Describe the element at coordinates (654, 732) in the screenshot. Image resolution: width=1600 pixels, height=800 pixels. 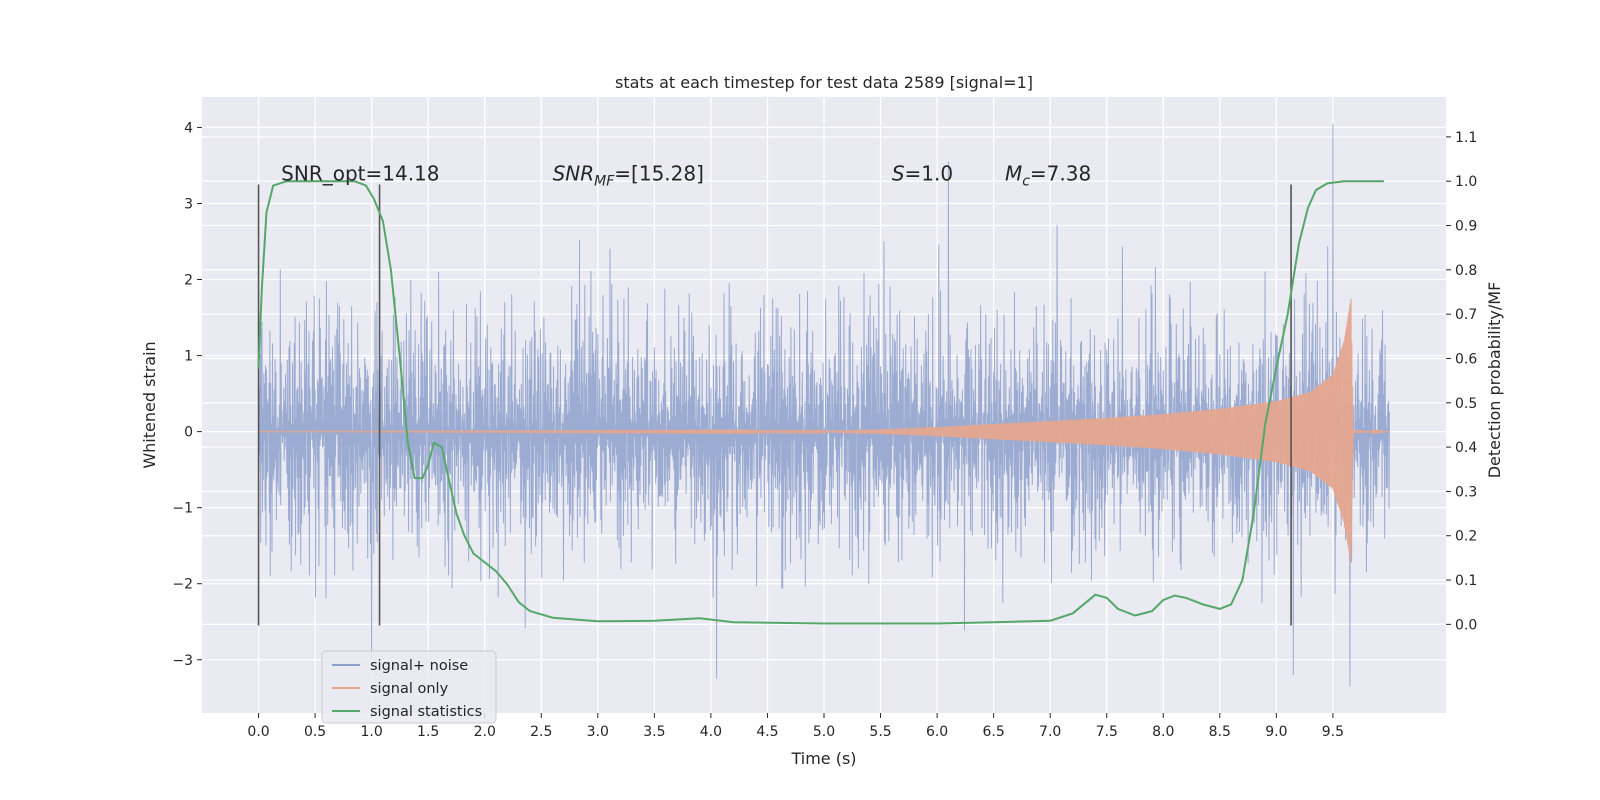
I see `x-tick-label: 3.5` at that location.